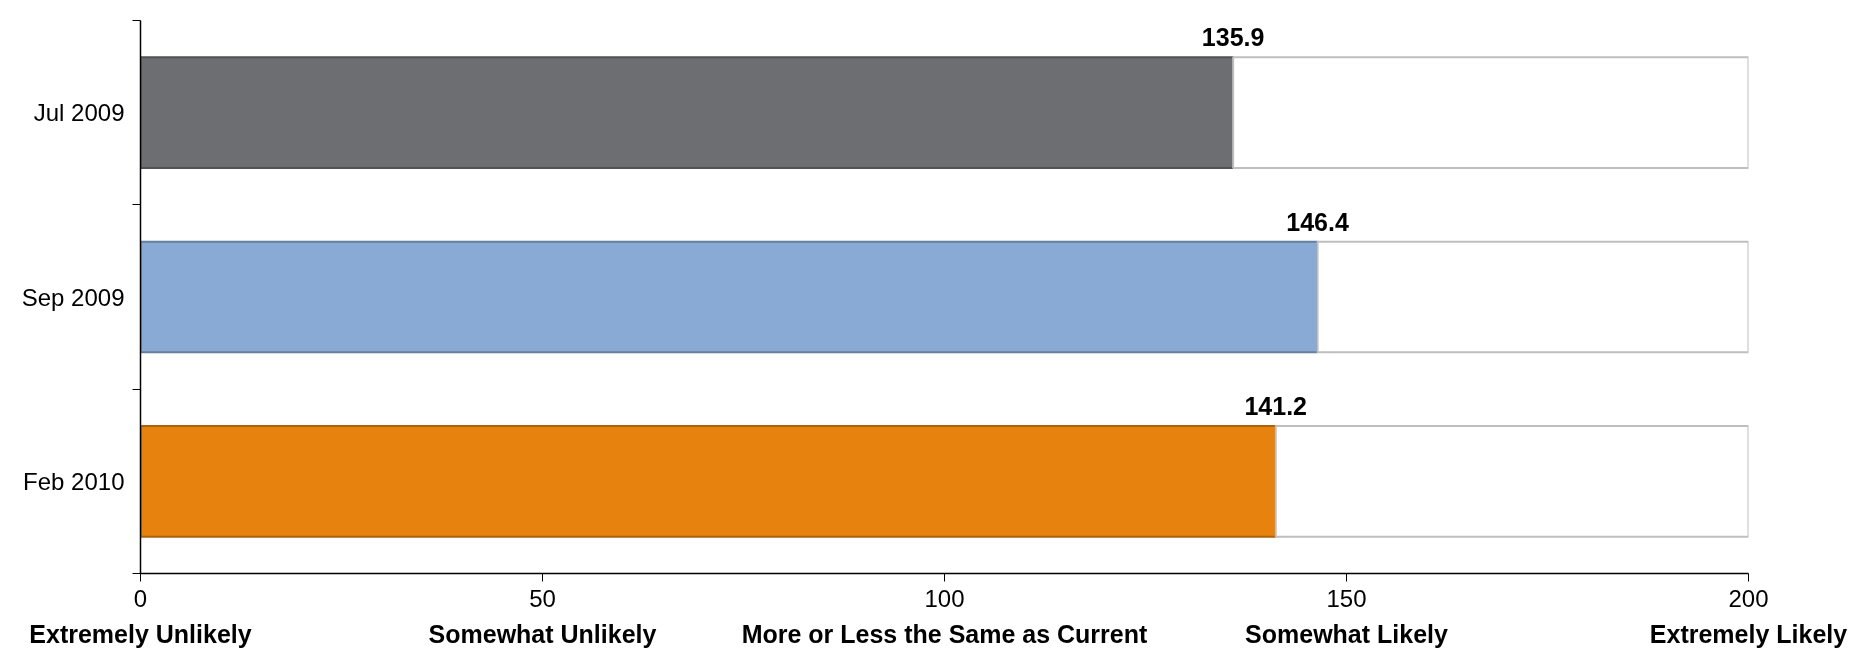 The width and height of the screenshot is (1860, 650). I want to click on data-label: 141.2, so click(1276, 405).